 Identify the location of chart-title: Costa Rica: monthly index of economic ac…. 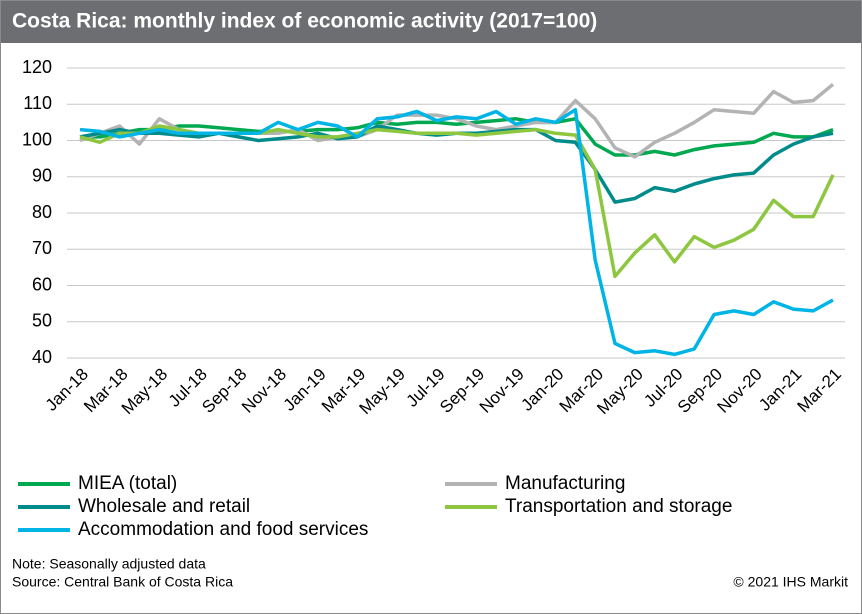
(304, 21).